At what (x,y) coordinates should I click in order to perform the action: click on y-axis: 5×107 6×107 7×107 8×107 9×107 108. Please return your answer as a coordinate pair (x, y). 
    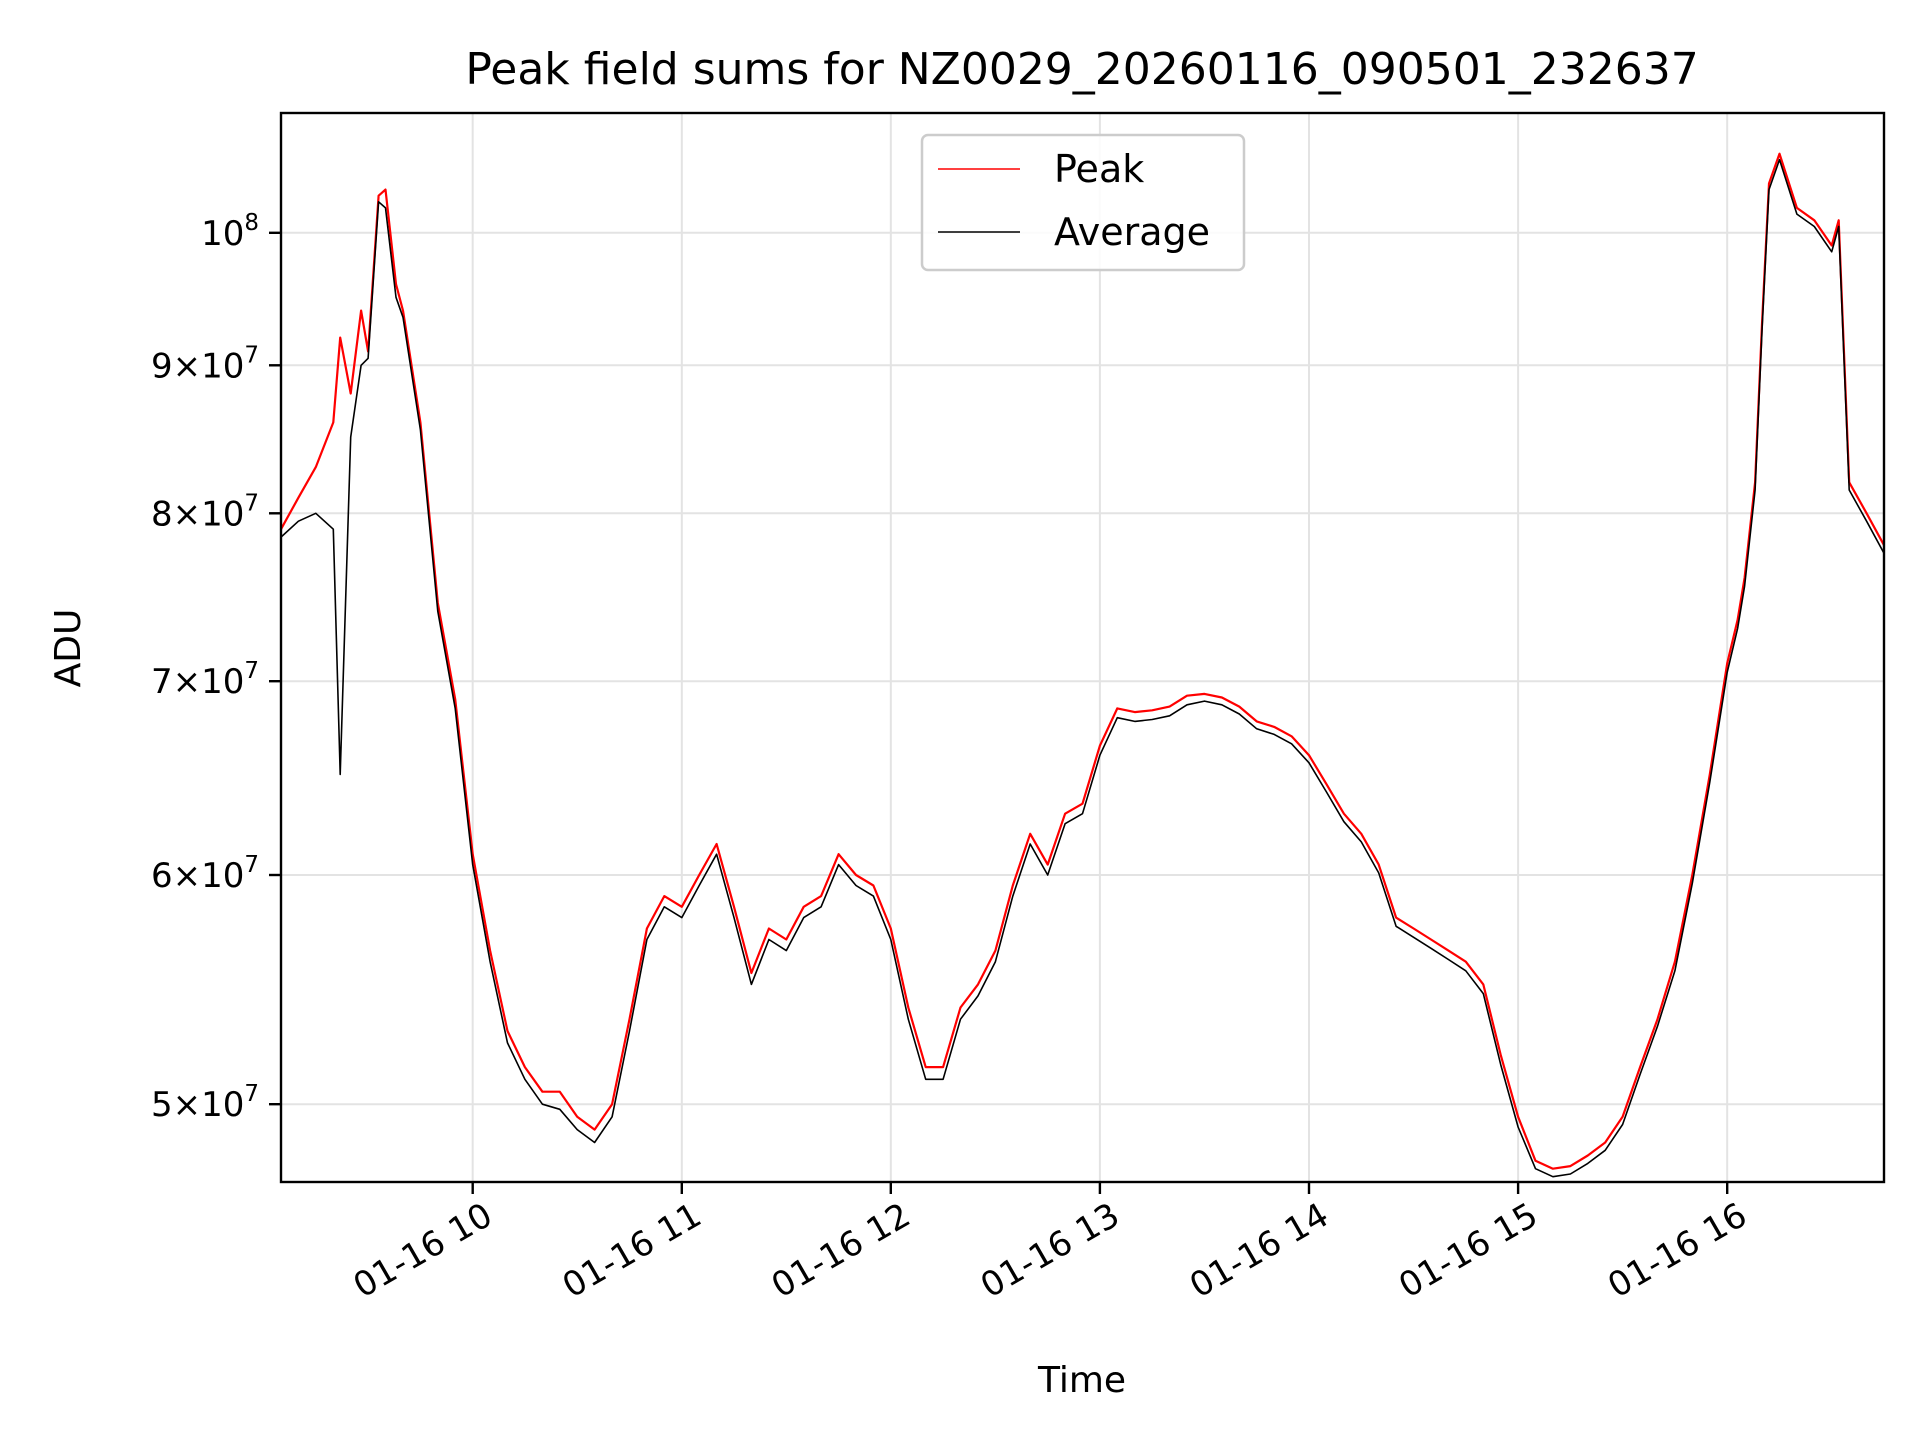
    Looking at the image, I should click on (216, 667).